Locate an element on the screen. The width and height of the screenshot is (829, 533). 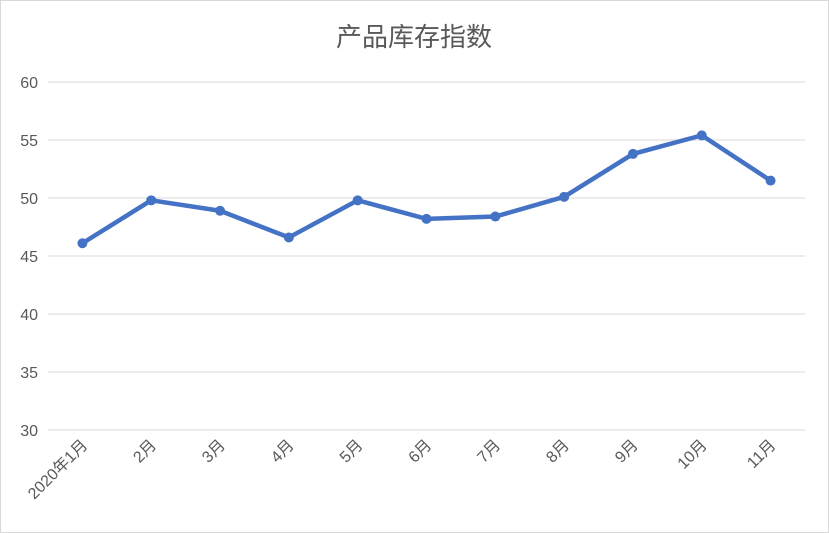
y-axis-tick-labels: 30 35 40 45 50 55 60 is located at coordinates (29, 257).